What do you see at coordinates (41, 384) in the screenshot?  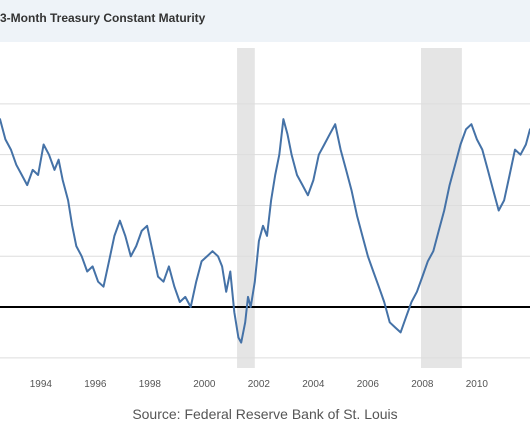 I see `x-tick-label-1994: 1994` at bounding box center [41, 384].